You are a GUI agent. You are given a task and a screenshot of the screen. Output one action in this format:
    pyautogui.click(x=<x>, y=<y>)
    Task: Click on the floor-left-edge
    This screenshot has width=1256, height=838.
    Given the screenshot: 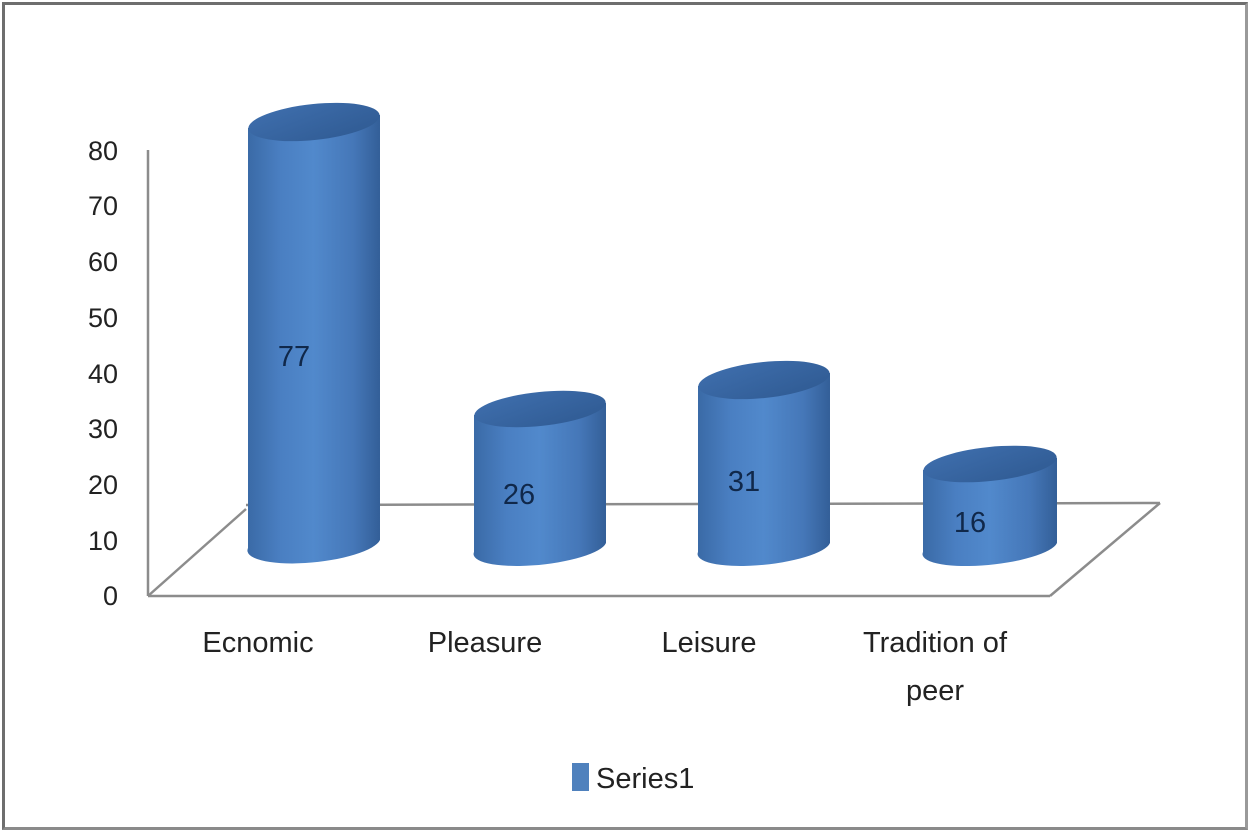 What is the action you would take?
    pyautogui.click(x=197, y=552)
    